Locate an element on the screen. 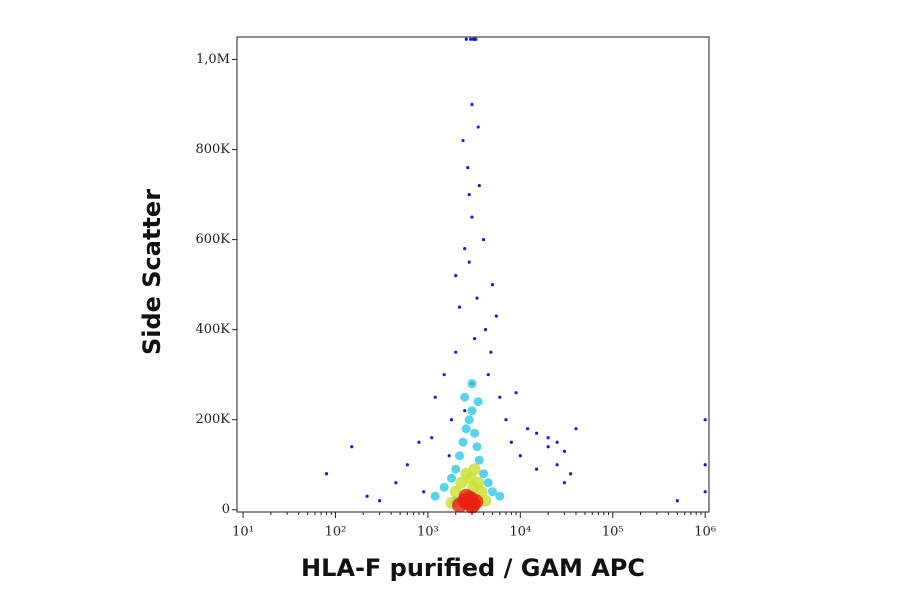  y-tick-label: 800K is located at coordinates (212, 149).